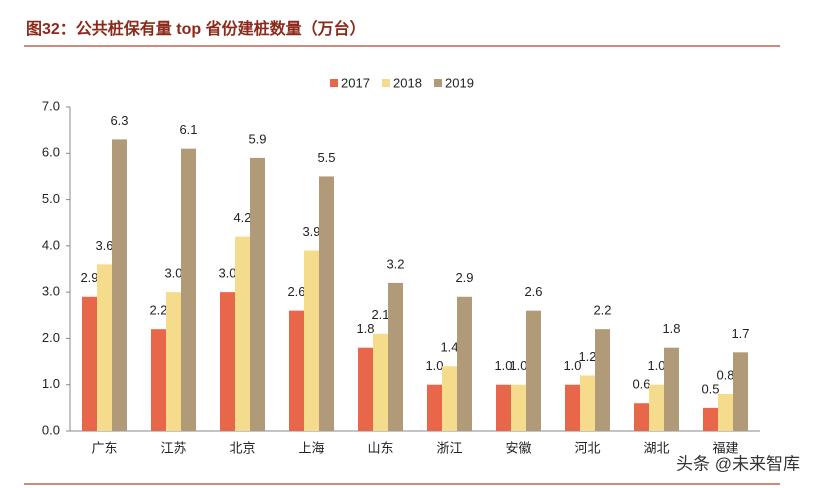  What do you see at coordinates (104, 245) in the screenshot?
I see `value-label: 3.6` at bounding box center [104, 245].